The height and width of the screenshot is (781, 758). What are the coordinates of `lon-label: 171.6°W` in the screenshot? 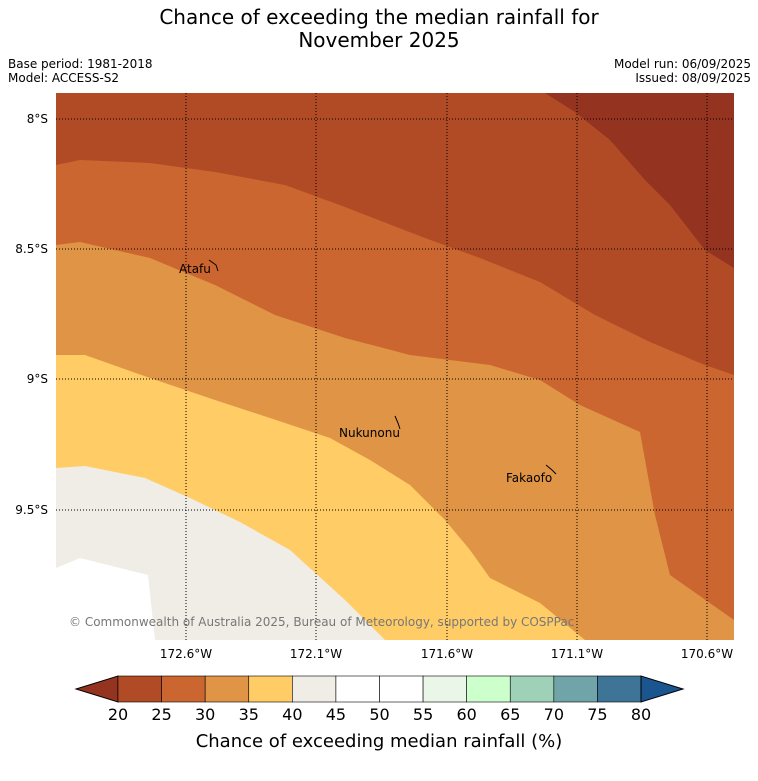 It's located at (447, 654).